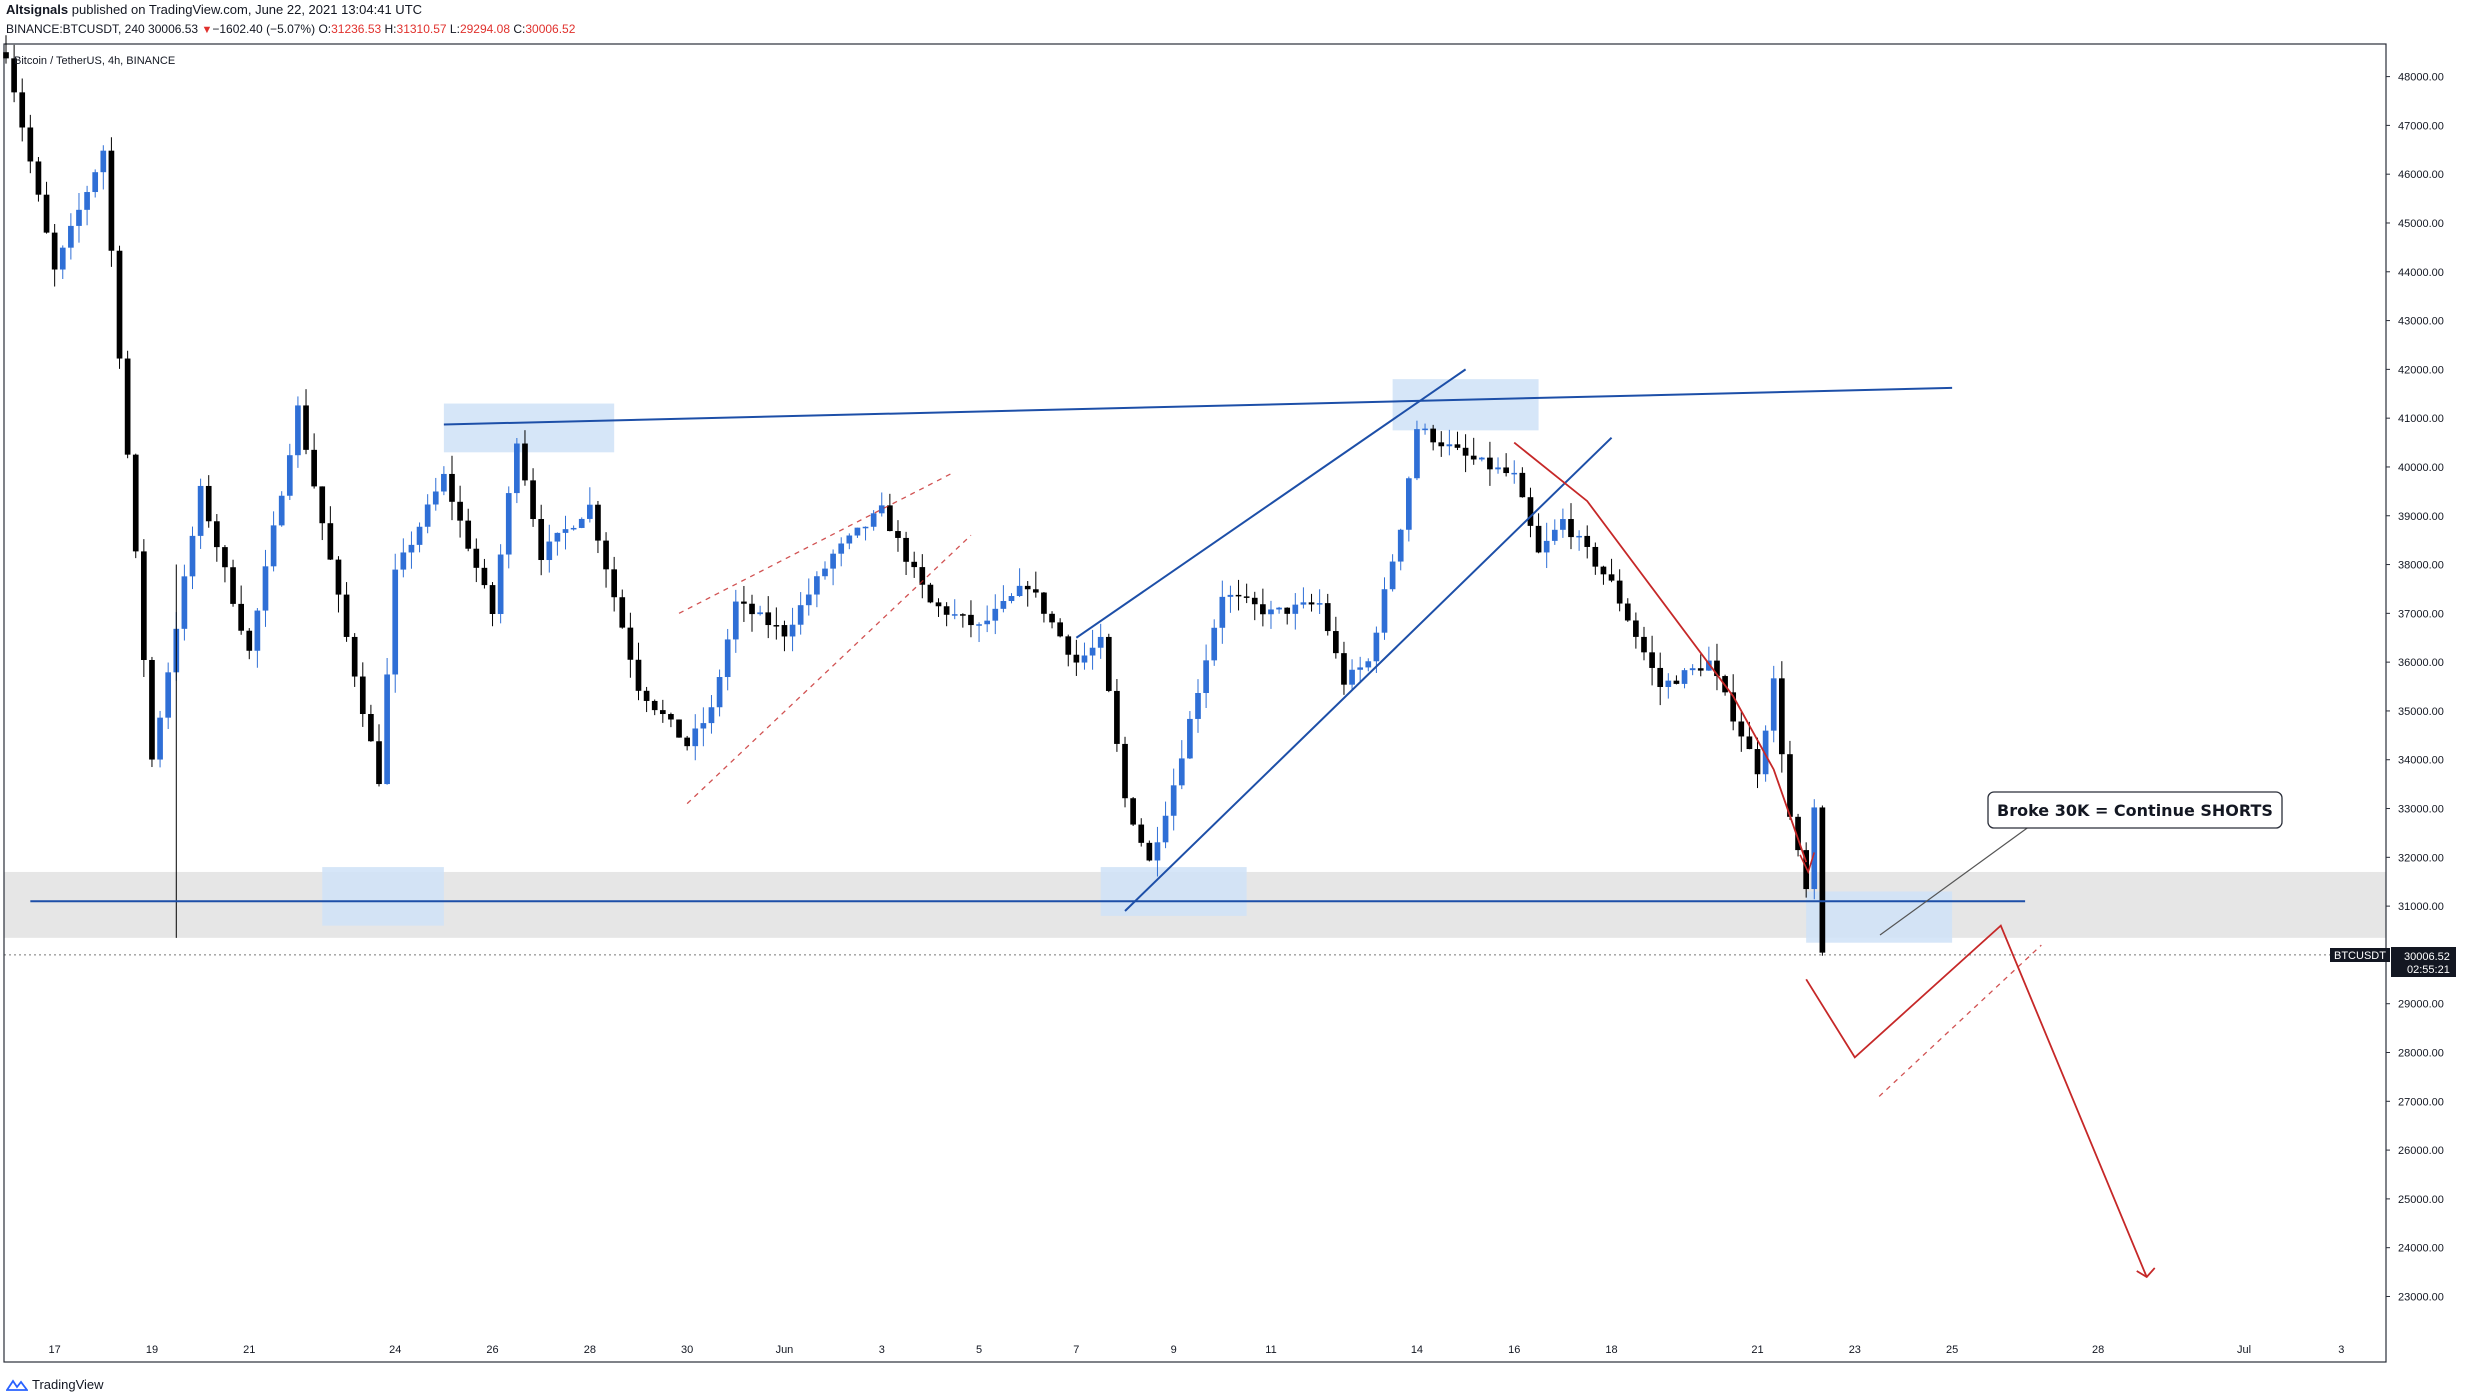 The height and width of the screenshot is (1400, 2468). I want to click on y-tick-label: 41000.00, so click(2421, 419).